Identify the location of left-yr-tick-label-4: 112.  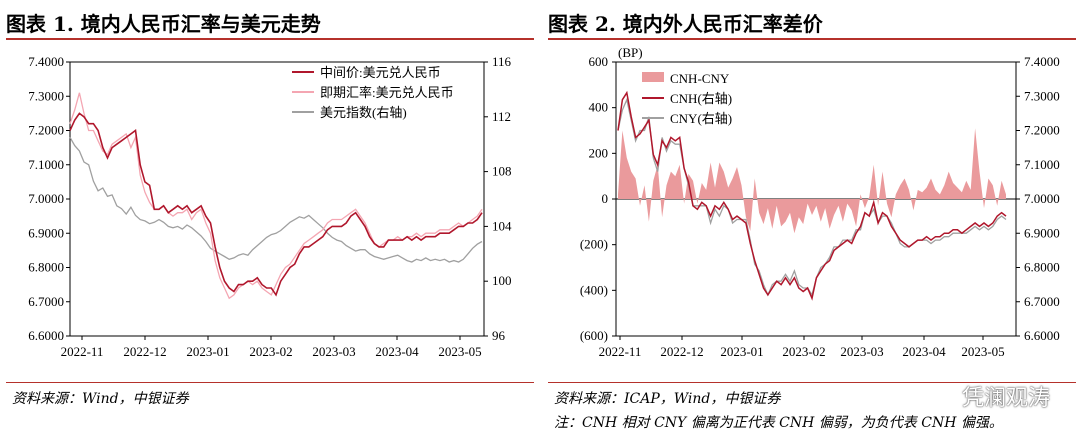
(501, 116).